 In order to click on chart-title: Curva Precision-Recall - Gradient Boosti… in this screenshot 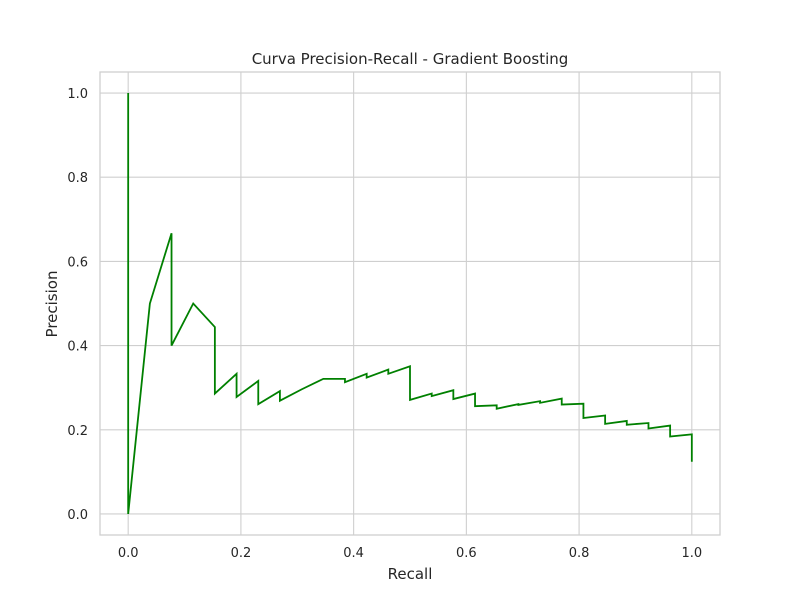, I will do `click(410, 59)`.